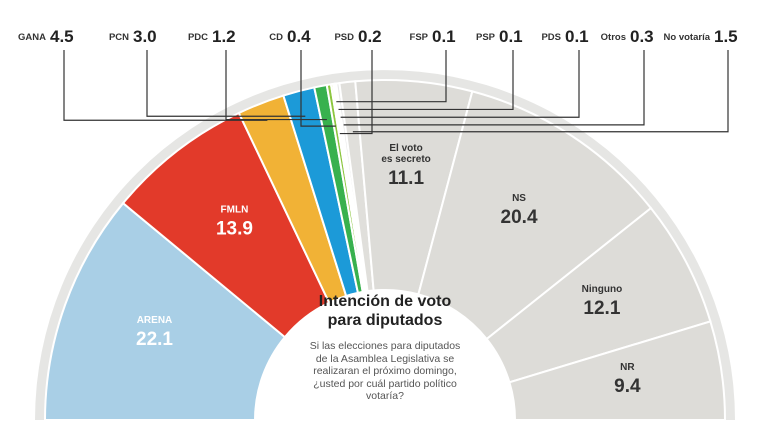 Image resolution: width=768 pixels, height=433 pixels. What do you see at coordinates (511, 36) in the screenshot?
I see `legend-value-psp: 0.1` at bounding box center [511, 36].